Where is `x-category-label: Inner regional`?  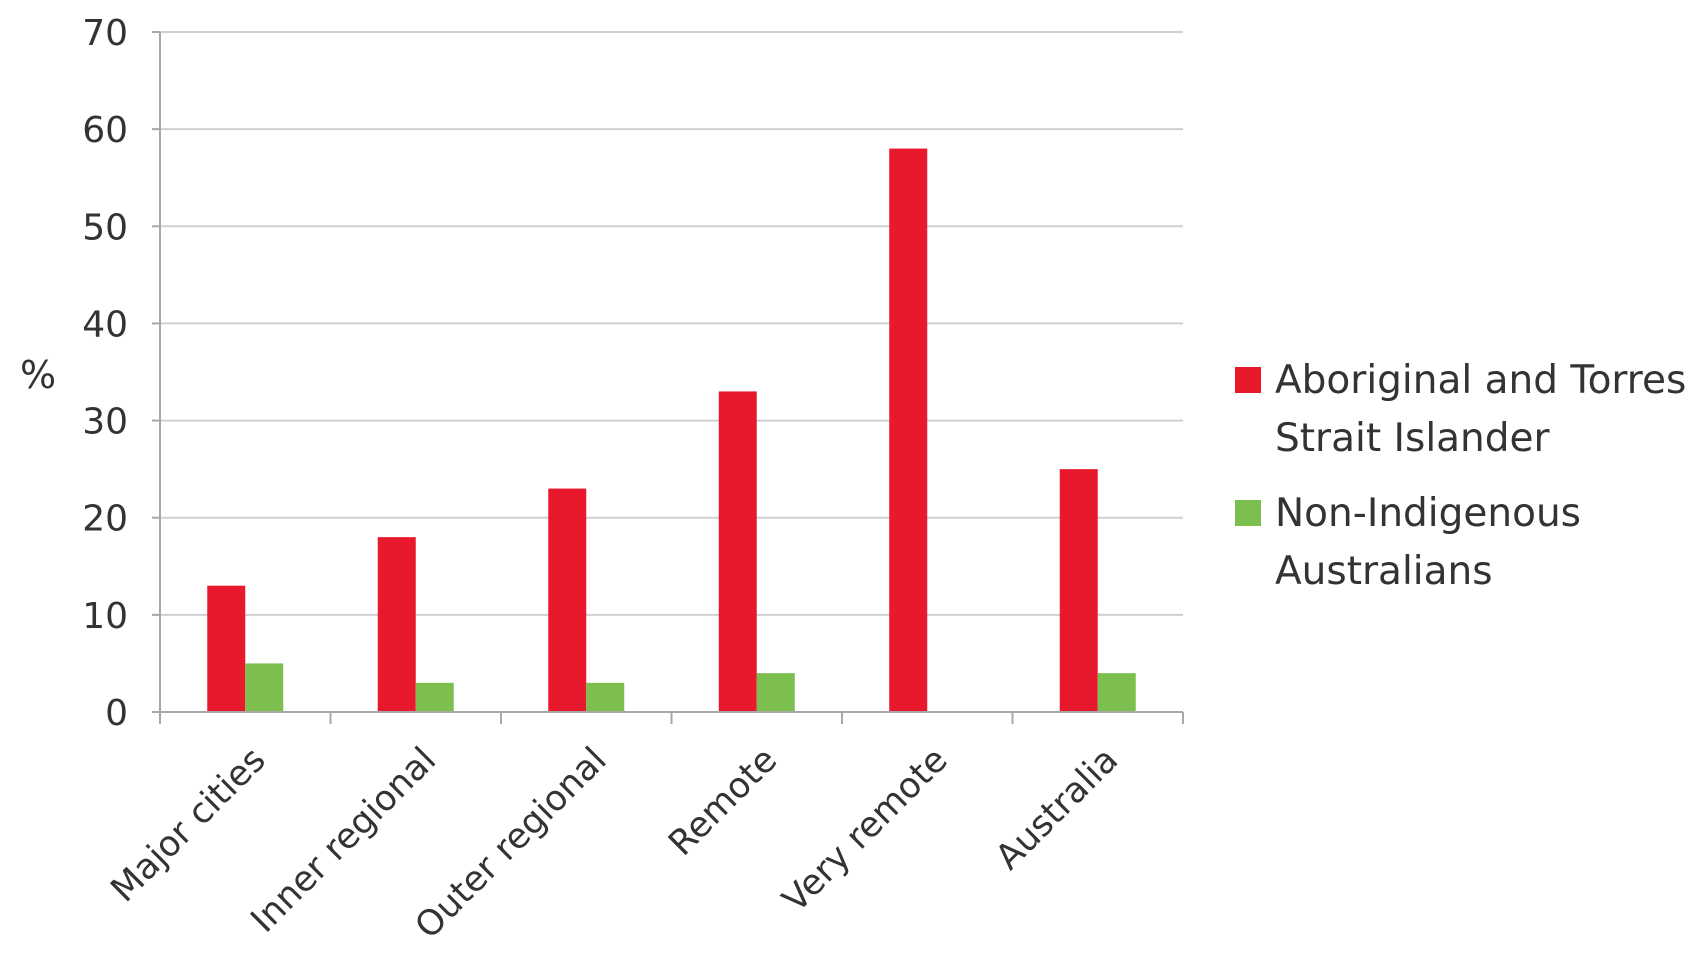
x-category-label: Inner regional is located at coordinates (344, 840).